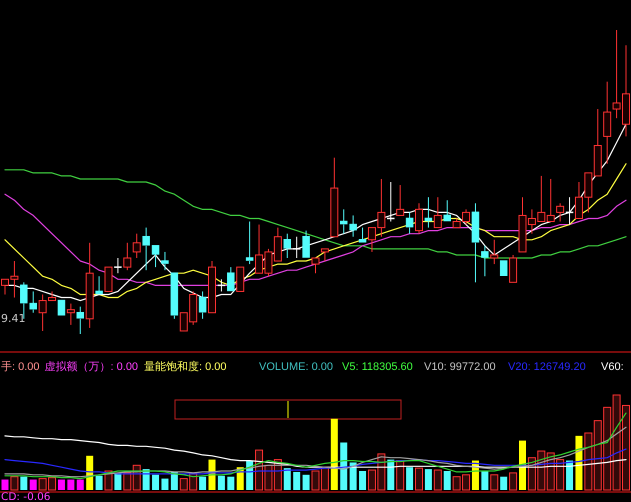 Image resolution: width=631 pixels, height=502 pixels. I want to click on text: V60:, so click(612, 367).